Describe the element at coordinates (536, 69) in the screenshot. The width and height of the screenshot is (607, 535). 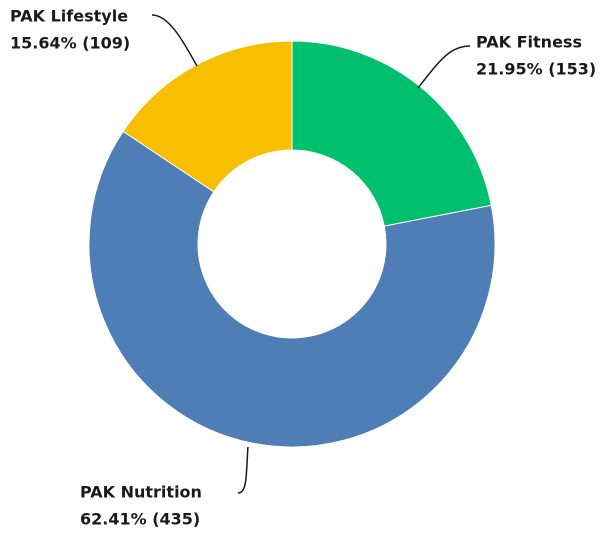
I see `slice-value-label: 21.95% (153)` at that location.